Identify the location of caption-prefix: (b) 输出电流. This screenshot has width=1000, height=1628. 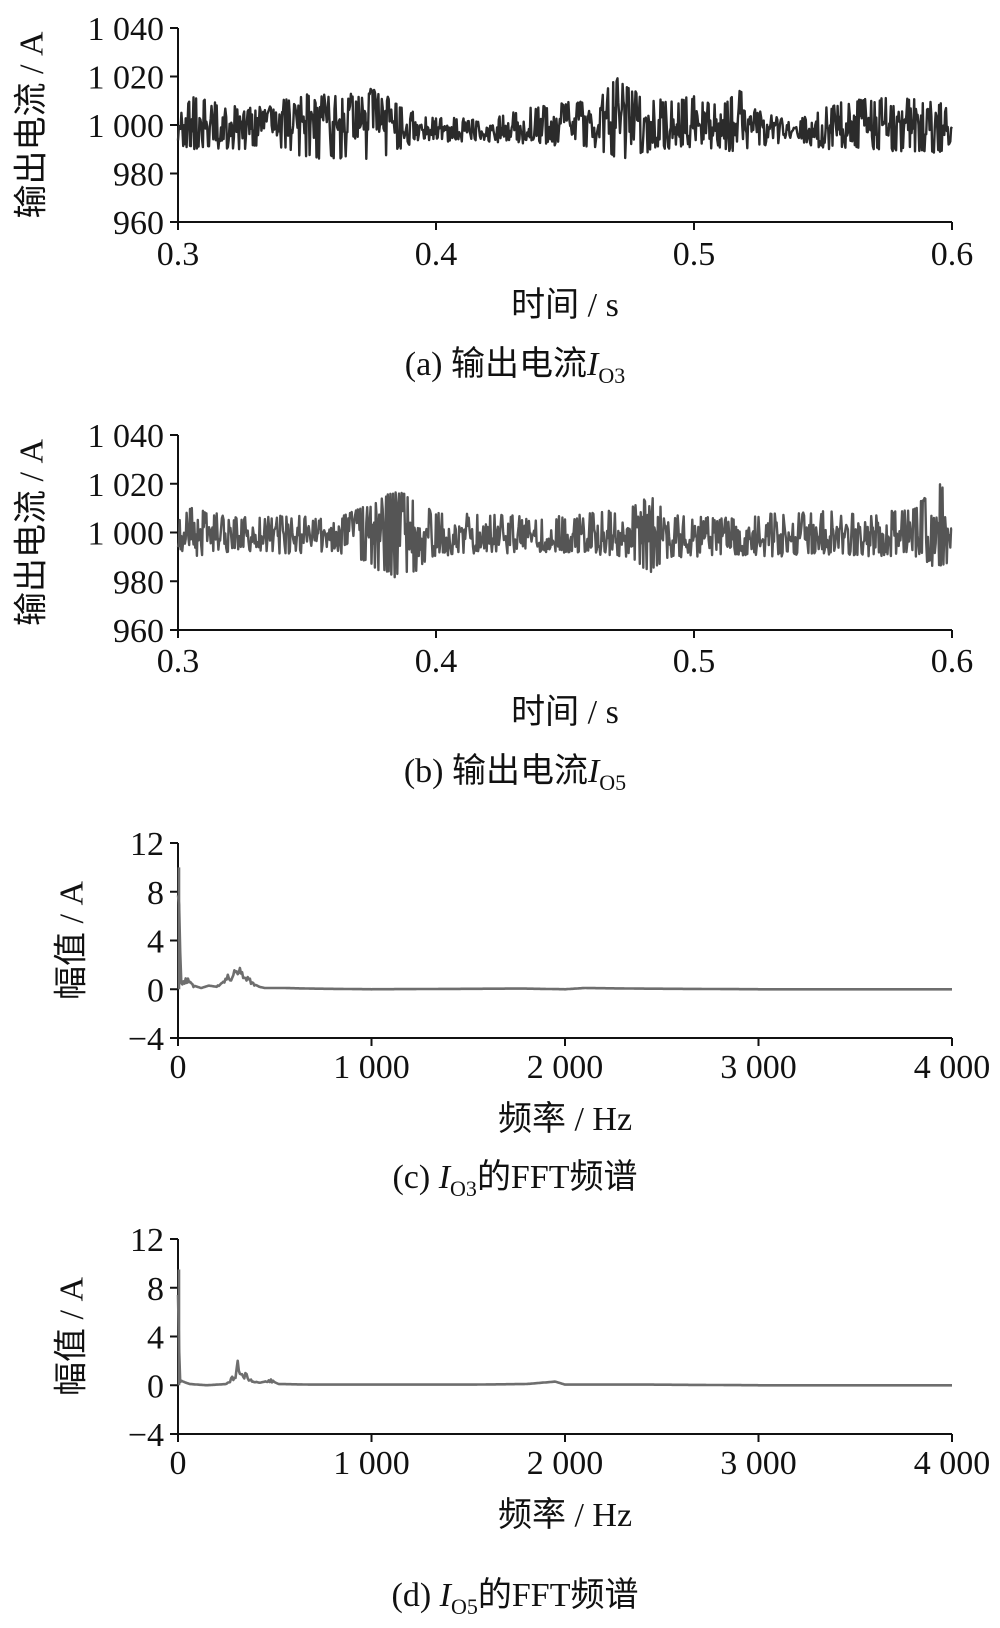
(496, 771).